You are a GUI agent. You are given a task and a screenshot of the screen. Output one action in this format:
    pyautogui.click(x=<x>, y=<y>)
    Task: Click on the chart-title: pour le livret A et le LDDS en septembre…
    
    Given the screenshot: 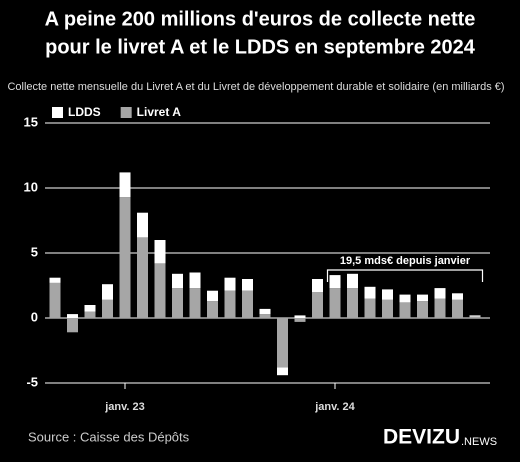 What is the action you would take?
    pyautogui.click(x=260, y=47)
    